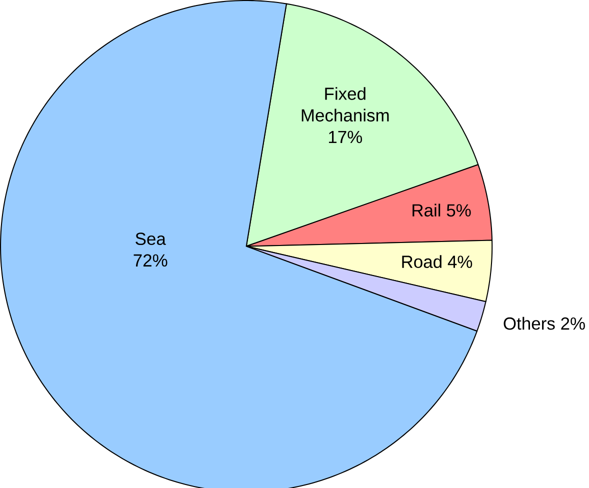 The height and width of the screenshot is (488, 589). Describe the element at coordinates (458, 210) in the screenshot. I see `data-label: 5%` at that location.